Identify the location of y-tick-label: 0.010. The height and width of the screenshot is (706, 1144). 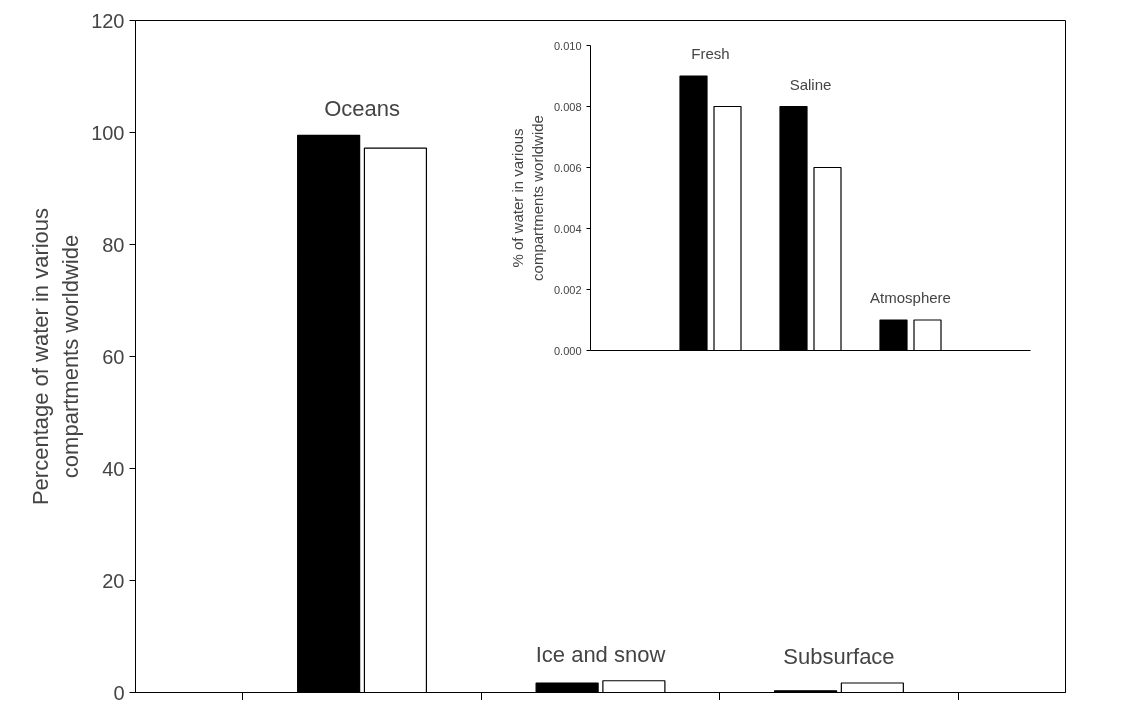
(567, 45).